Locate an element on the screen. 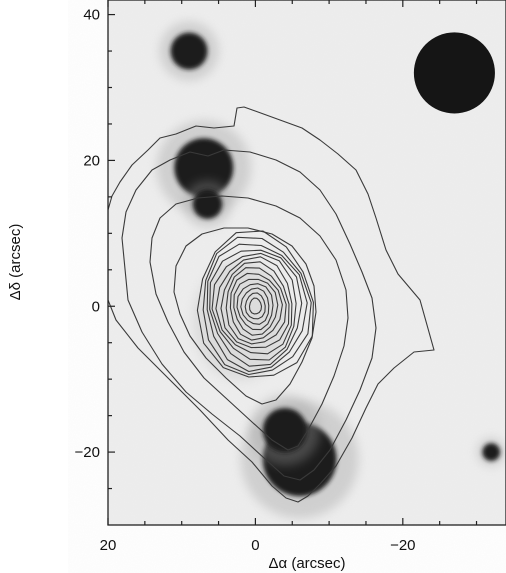 This screenshot has height=573, width=506. x-tick-label: 0 is located at coordinates (255, 545).